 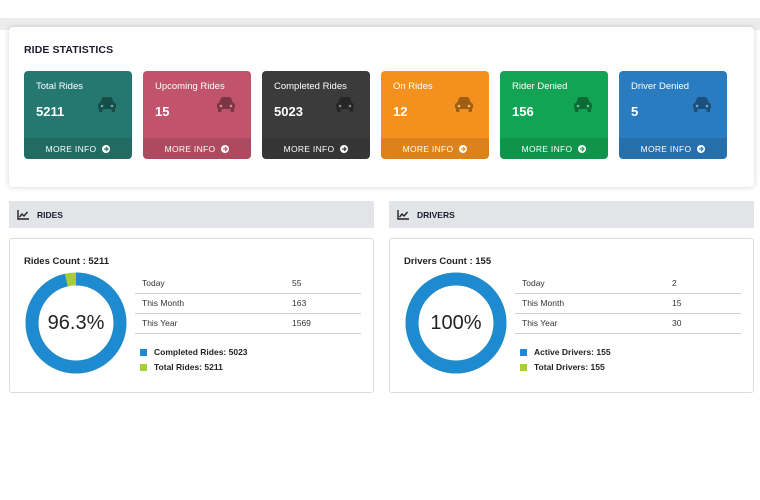 What do you see at coordinates (673, 115) in the screenshot?
I see `stat-card: Driver Denied 5 MORE INFO` at bounding box center [673, 115].